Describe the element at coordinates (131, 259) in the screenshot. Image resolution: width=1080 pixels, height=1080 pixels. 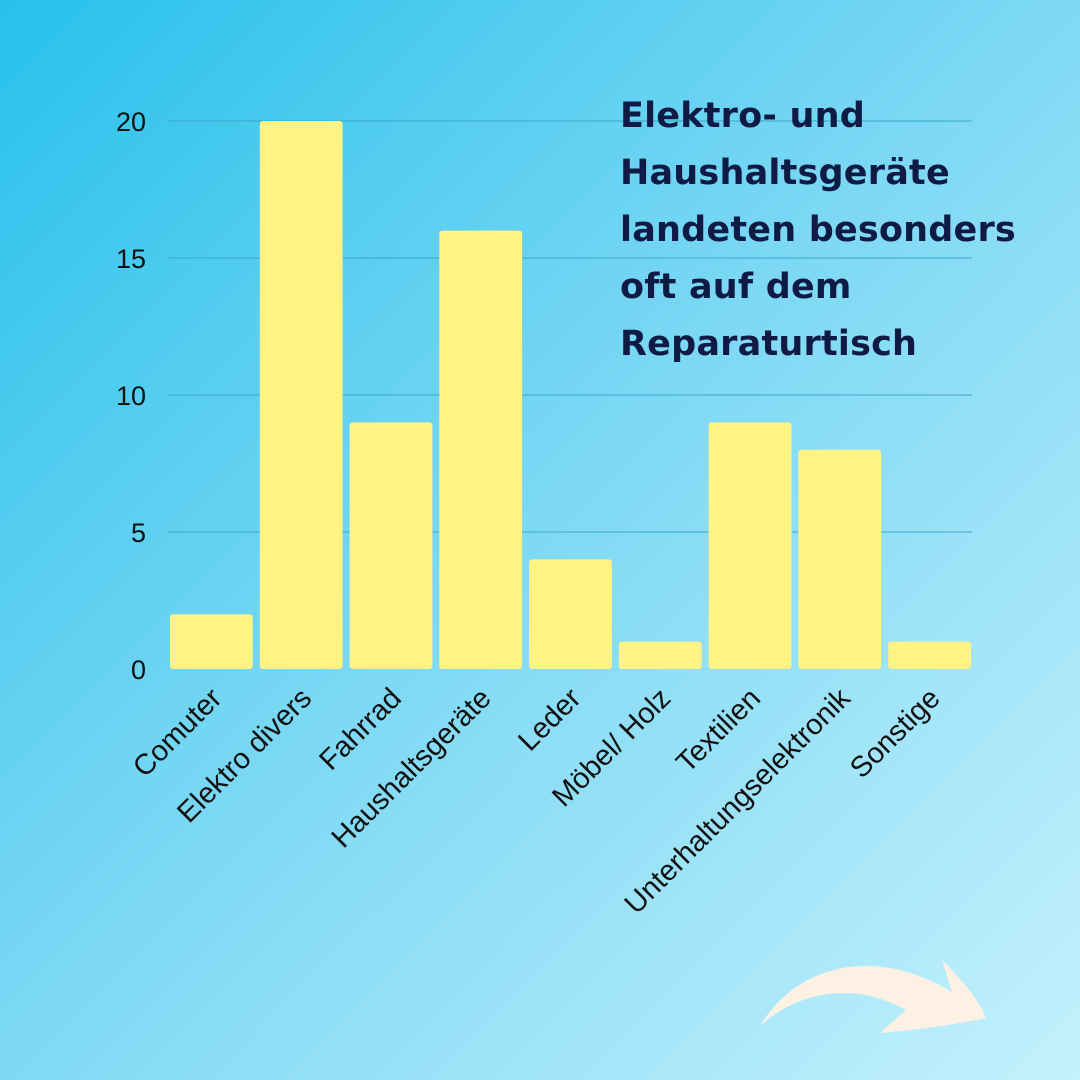
I see `y-tick-label: 15` at that location.